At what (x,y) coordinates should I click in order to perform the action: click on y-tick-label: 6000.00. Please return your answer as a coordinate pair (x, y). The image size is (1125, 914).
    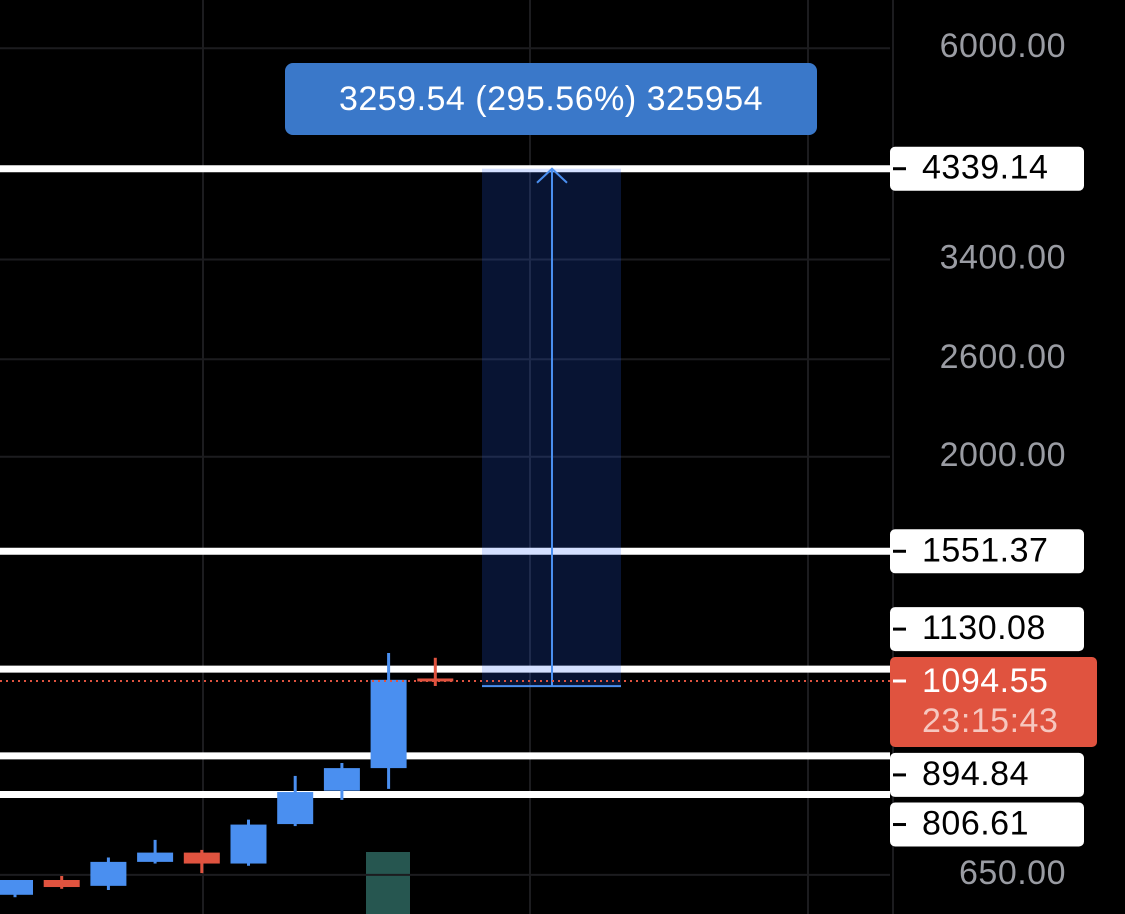
    Looking at the image, I should click on (1003, 46).